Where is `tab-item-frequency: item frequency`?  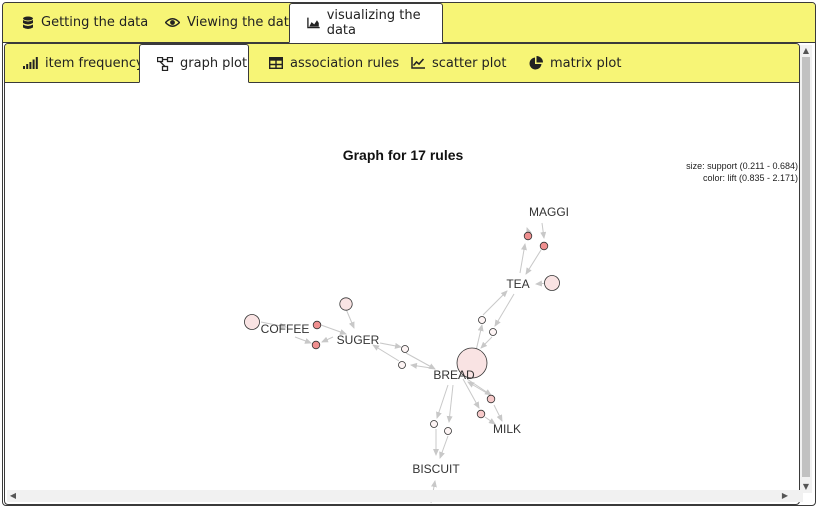 tab-item-frequency: item frequency is located at coordinates (83, 63).